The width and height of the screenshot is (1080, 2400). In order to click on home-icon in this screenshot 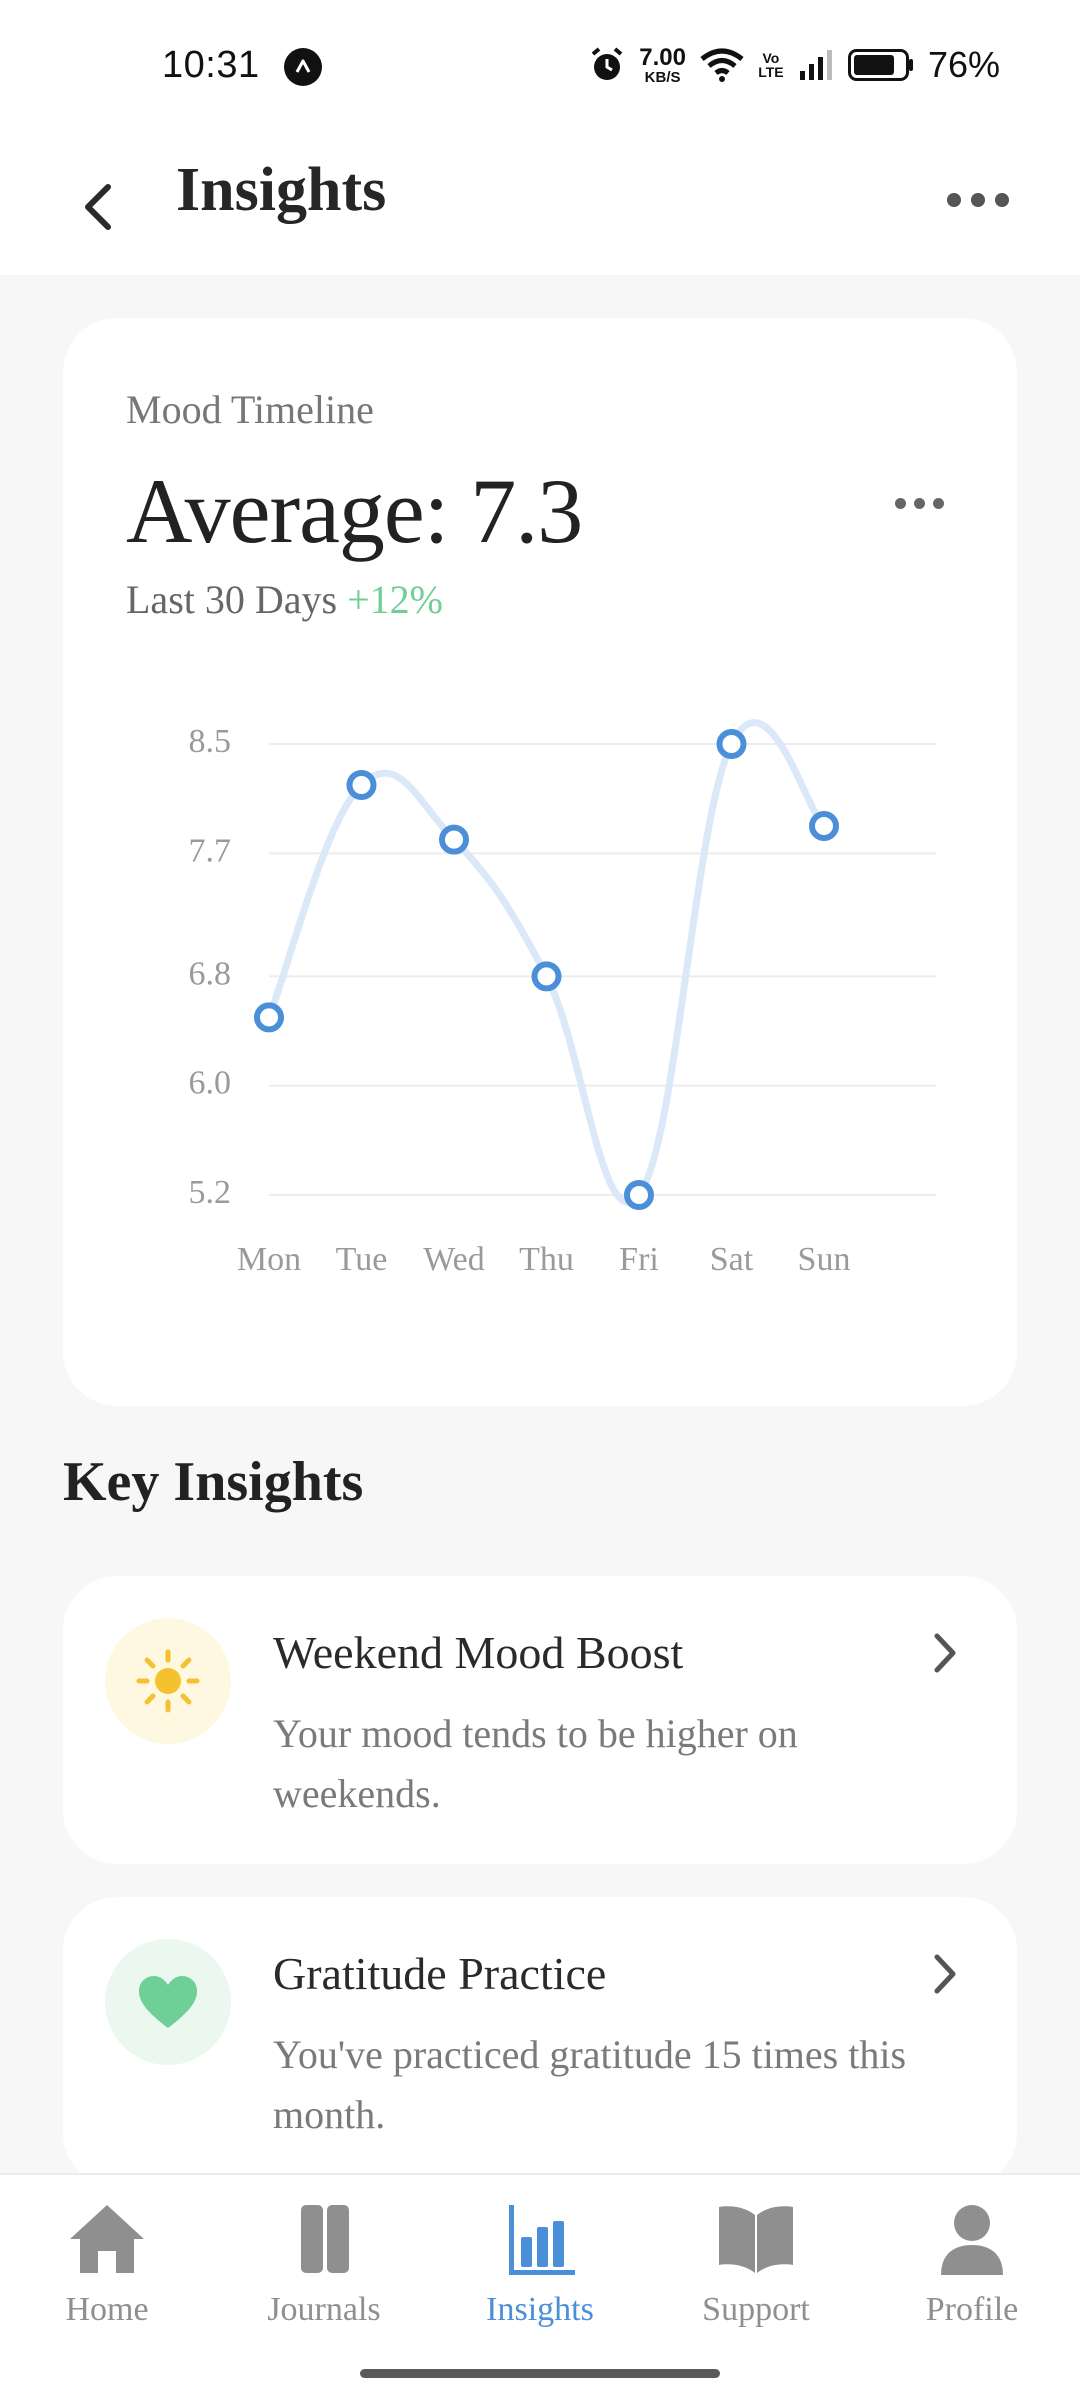, I will do `click(107, 2239)`.